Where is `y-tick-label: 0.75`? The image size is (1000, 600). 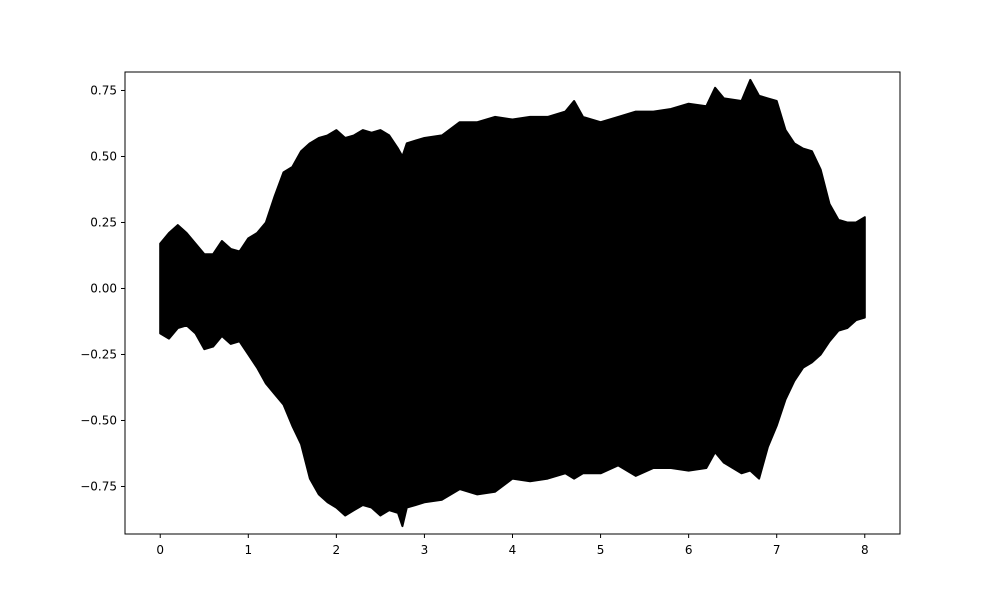
y-tick-label: 0.75 is located at coordinates (103, 90).